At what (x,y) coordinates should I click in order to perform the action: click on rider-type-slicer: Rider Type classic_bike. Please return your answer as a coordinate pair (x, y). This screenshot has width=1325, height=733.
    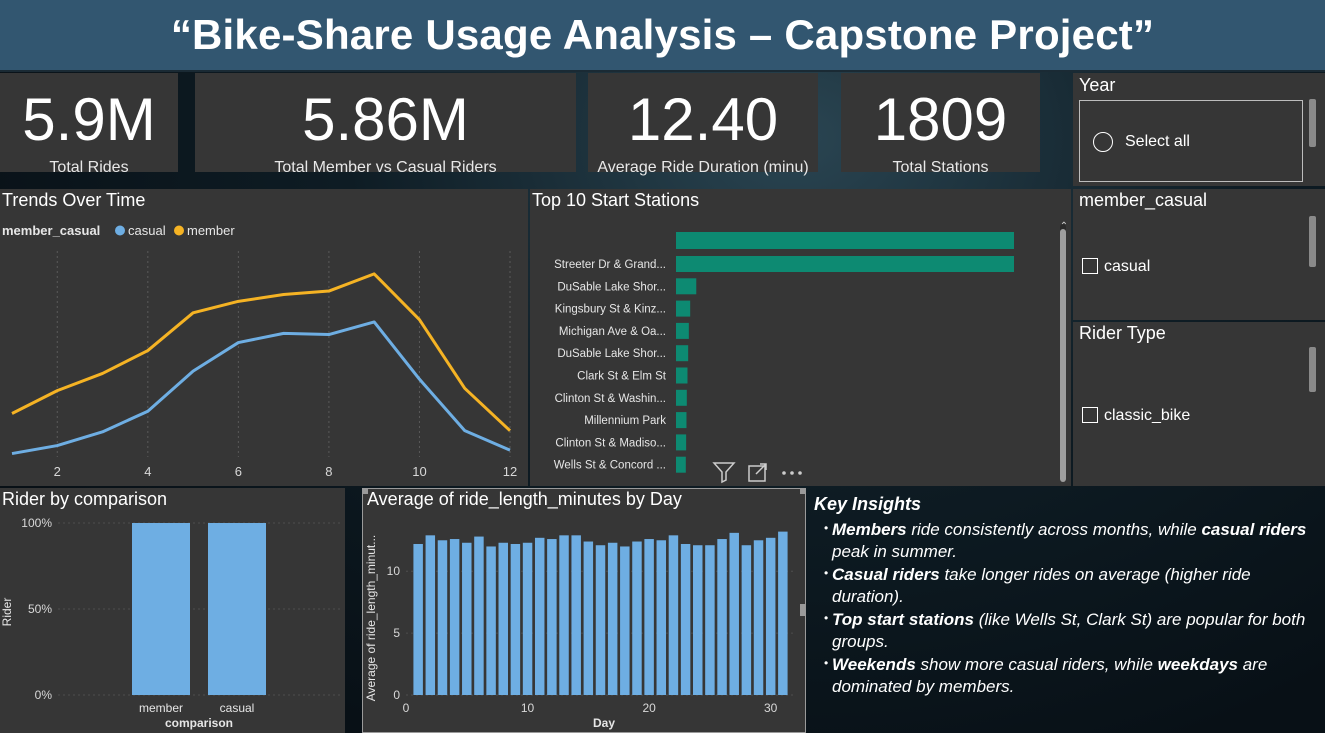
    Looking at the image, I should click on (1199, 404).